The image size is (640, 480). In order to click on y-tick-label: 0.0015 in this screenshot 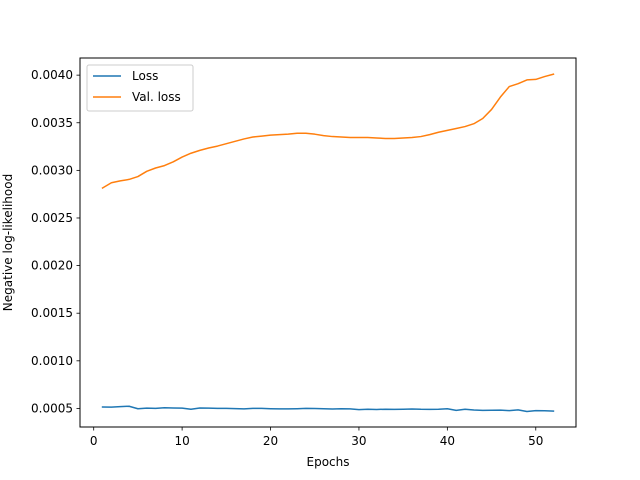, I will do `click(52, 313)`.